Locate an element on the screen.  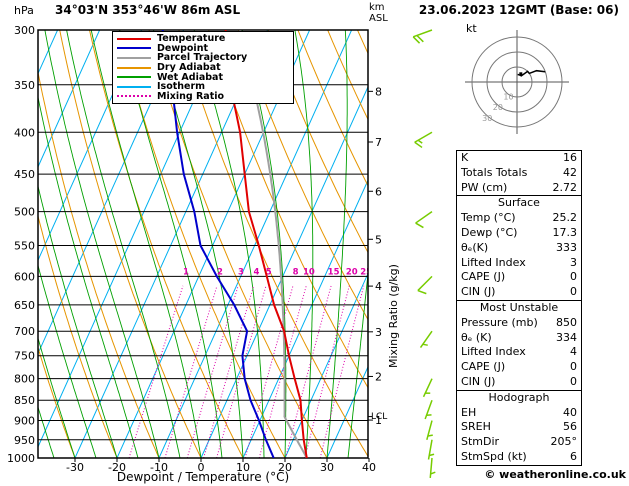
hodograph-trace is located at coordinates (531, 73).